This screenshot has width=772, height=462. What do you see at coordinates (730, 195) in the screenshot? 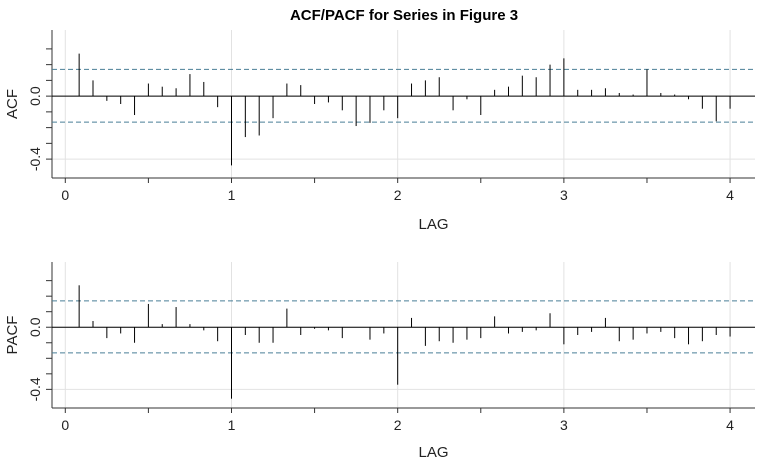
I see `acf-x-tick-label: 4` at bounding box center [730, 195].